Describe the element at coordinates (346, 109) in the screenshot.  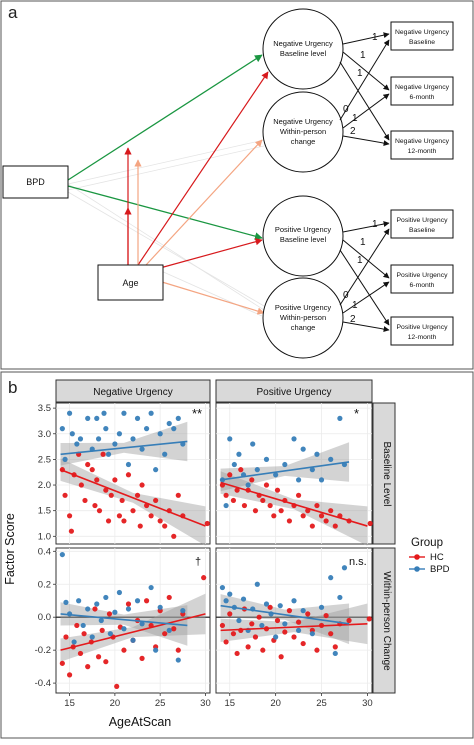
I see `nu-loading-change-0: 0` at that location.